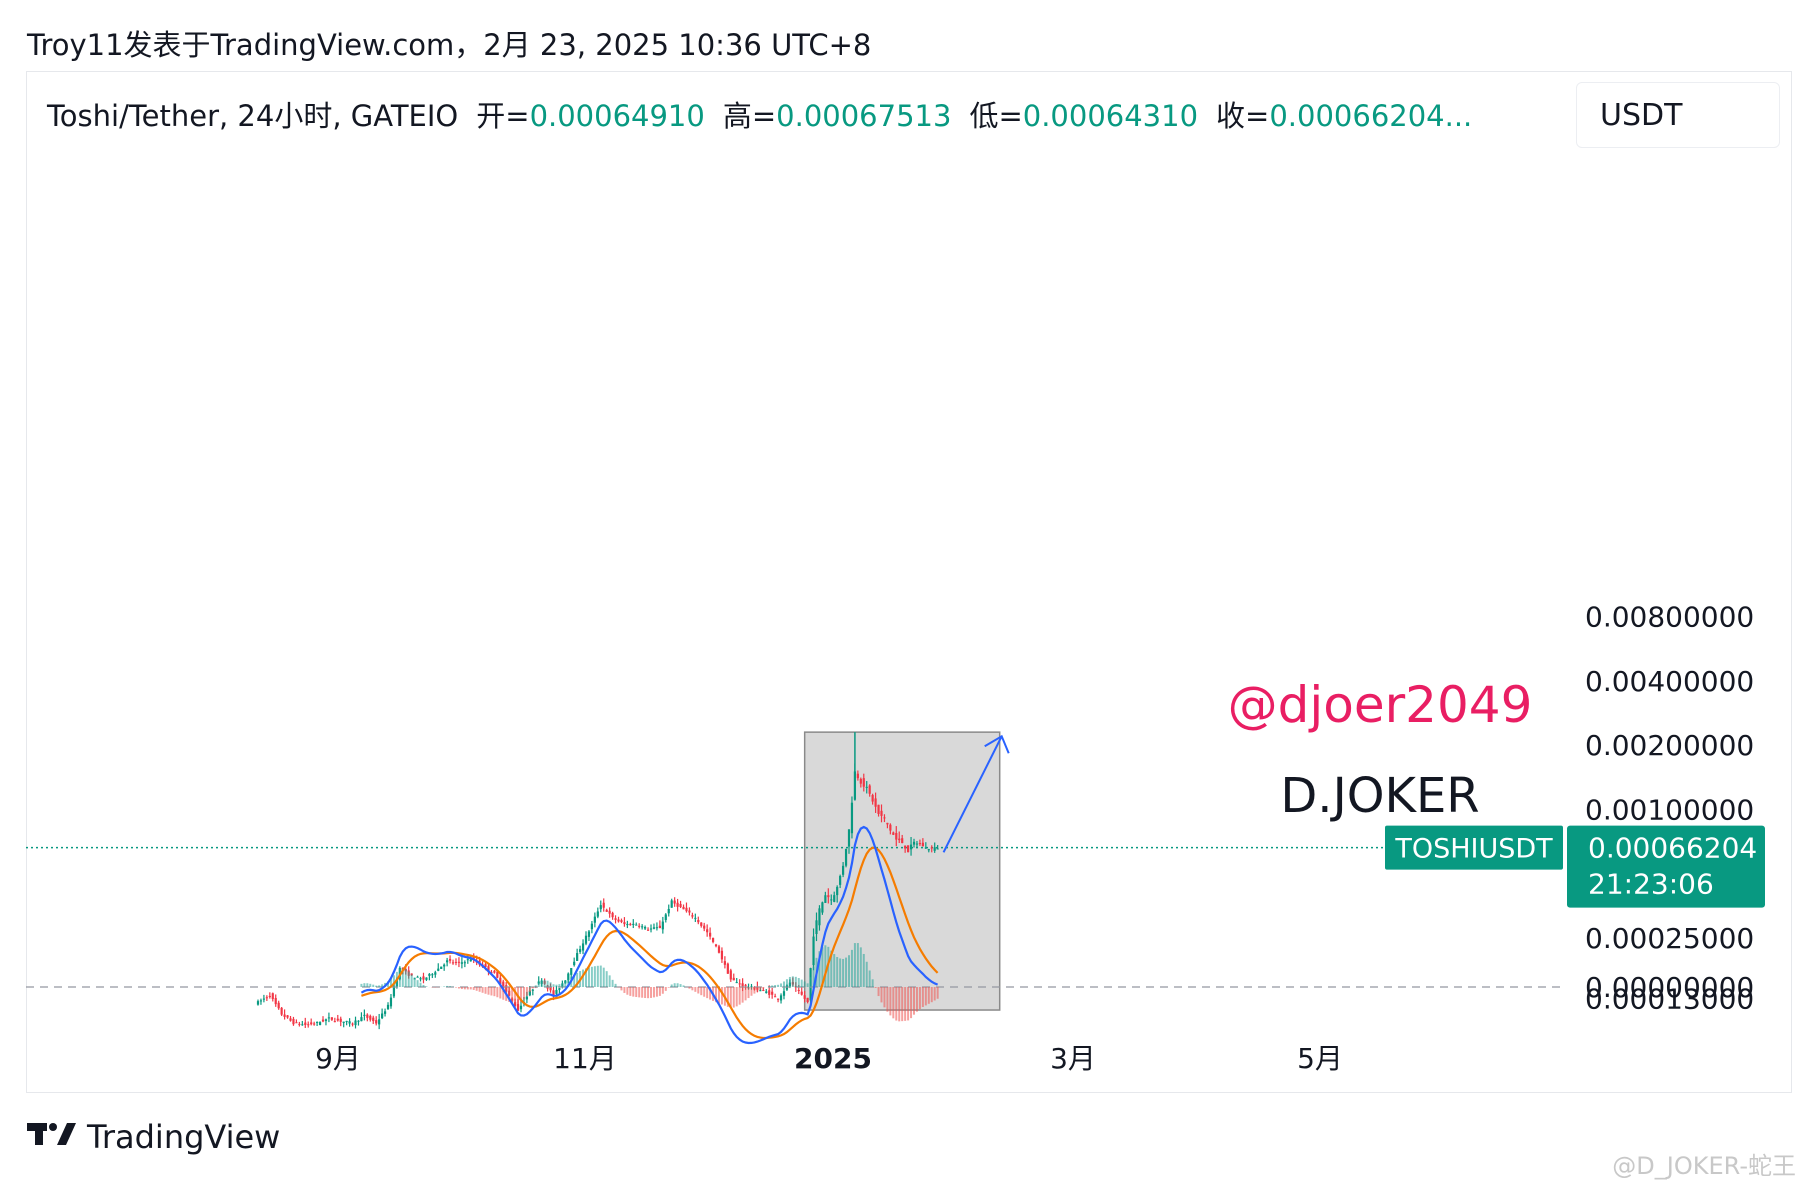  What do you see at coordinates (1669, 999) in the screenshot?
I see `y-tick-label: 0.00013000` at bounding box center [1669, 999].